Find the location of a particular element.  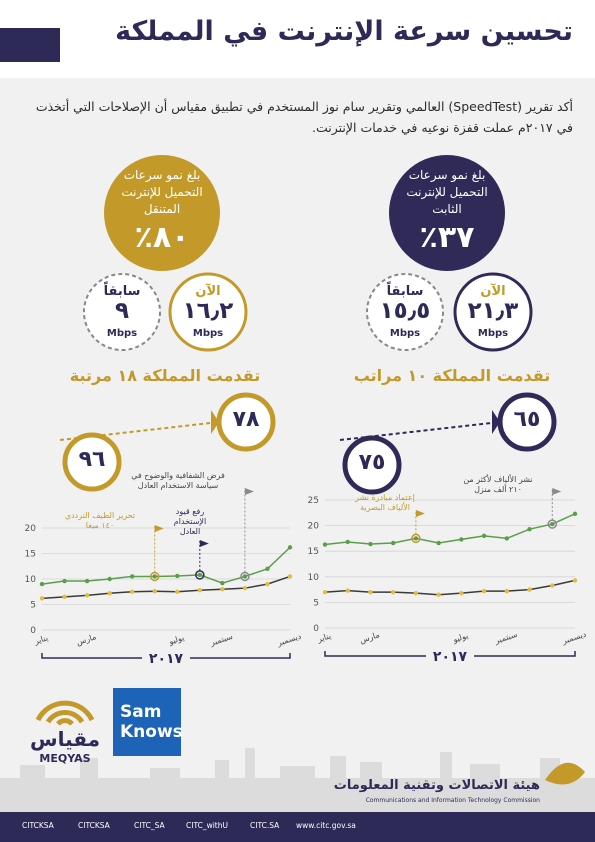

social-link: CITC_SA is located at coordinates (149, 825).